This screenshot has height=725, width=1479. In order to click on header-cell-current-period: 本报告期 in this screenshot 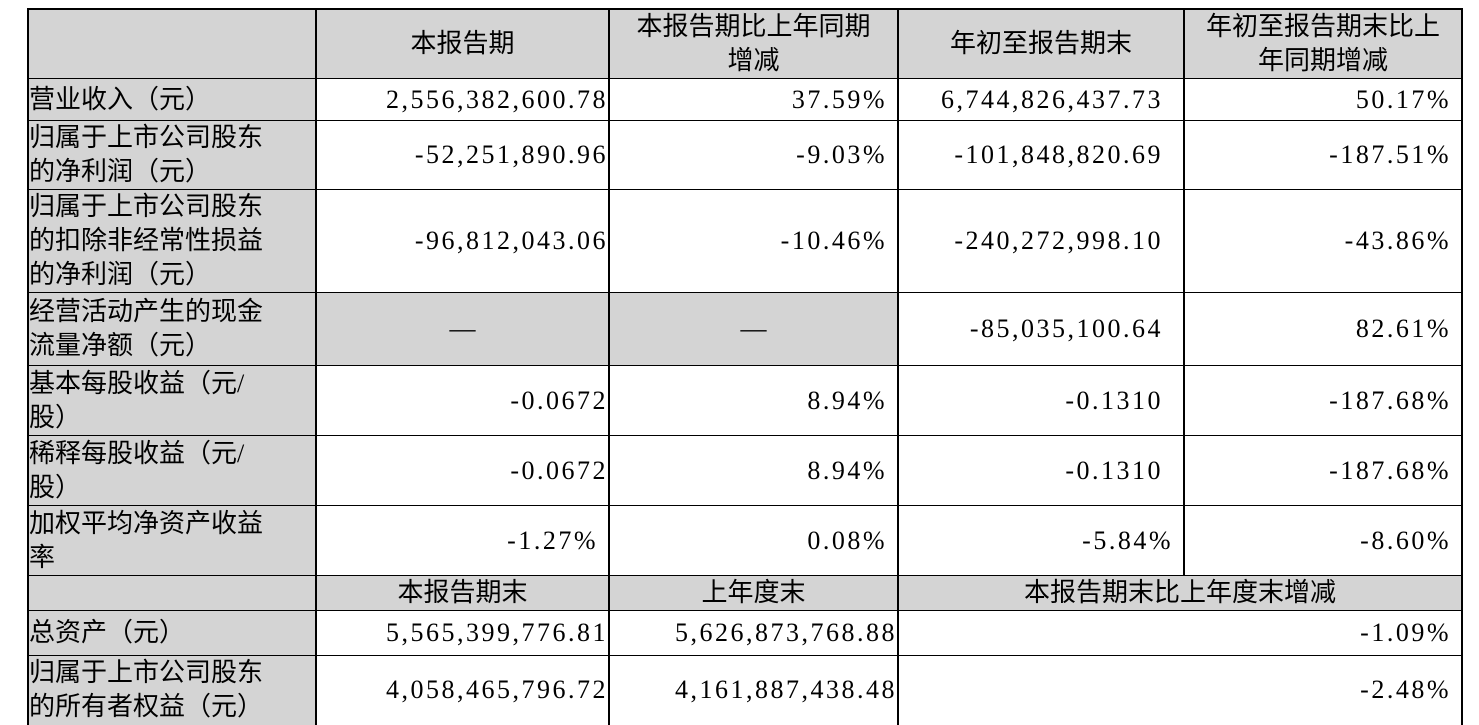, I will do `click(462, 43)`.